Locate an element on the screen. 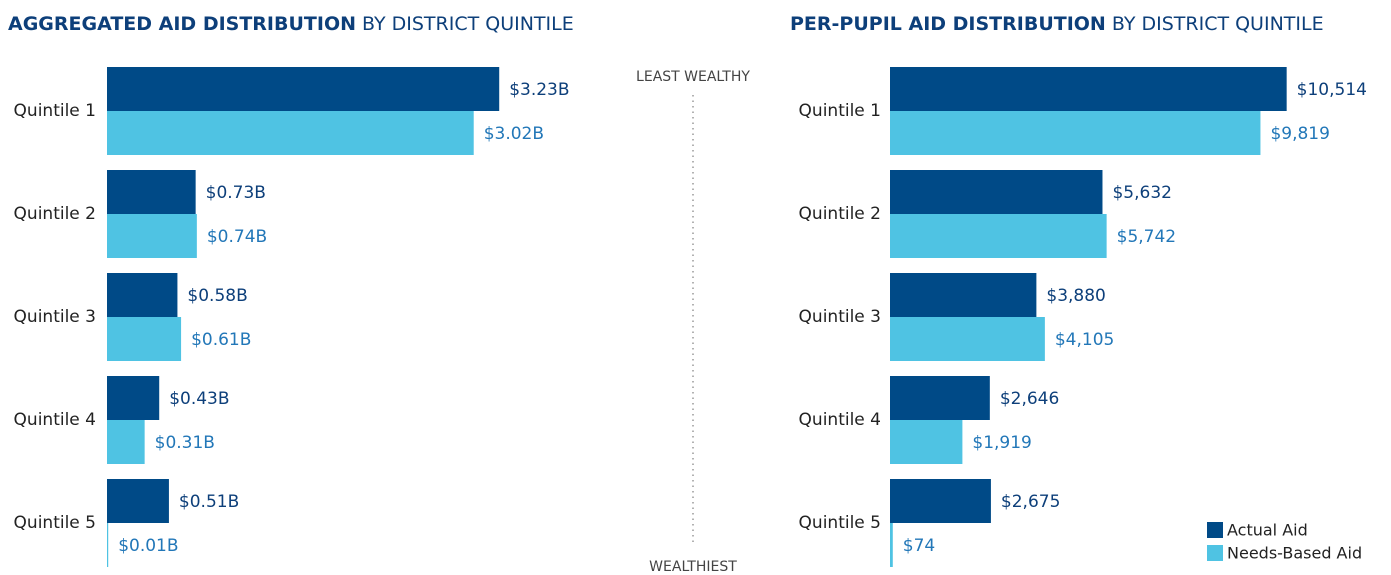 The image size is (1391, 575). annotation: WEALTHIEST is located at coordinates (693, 567).